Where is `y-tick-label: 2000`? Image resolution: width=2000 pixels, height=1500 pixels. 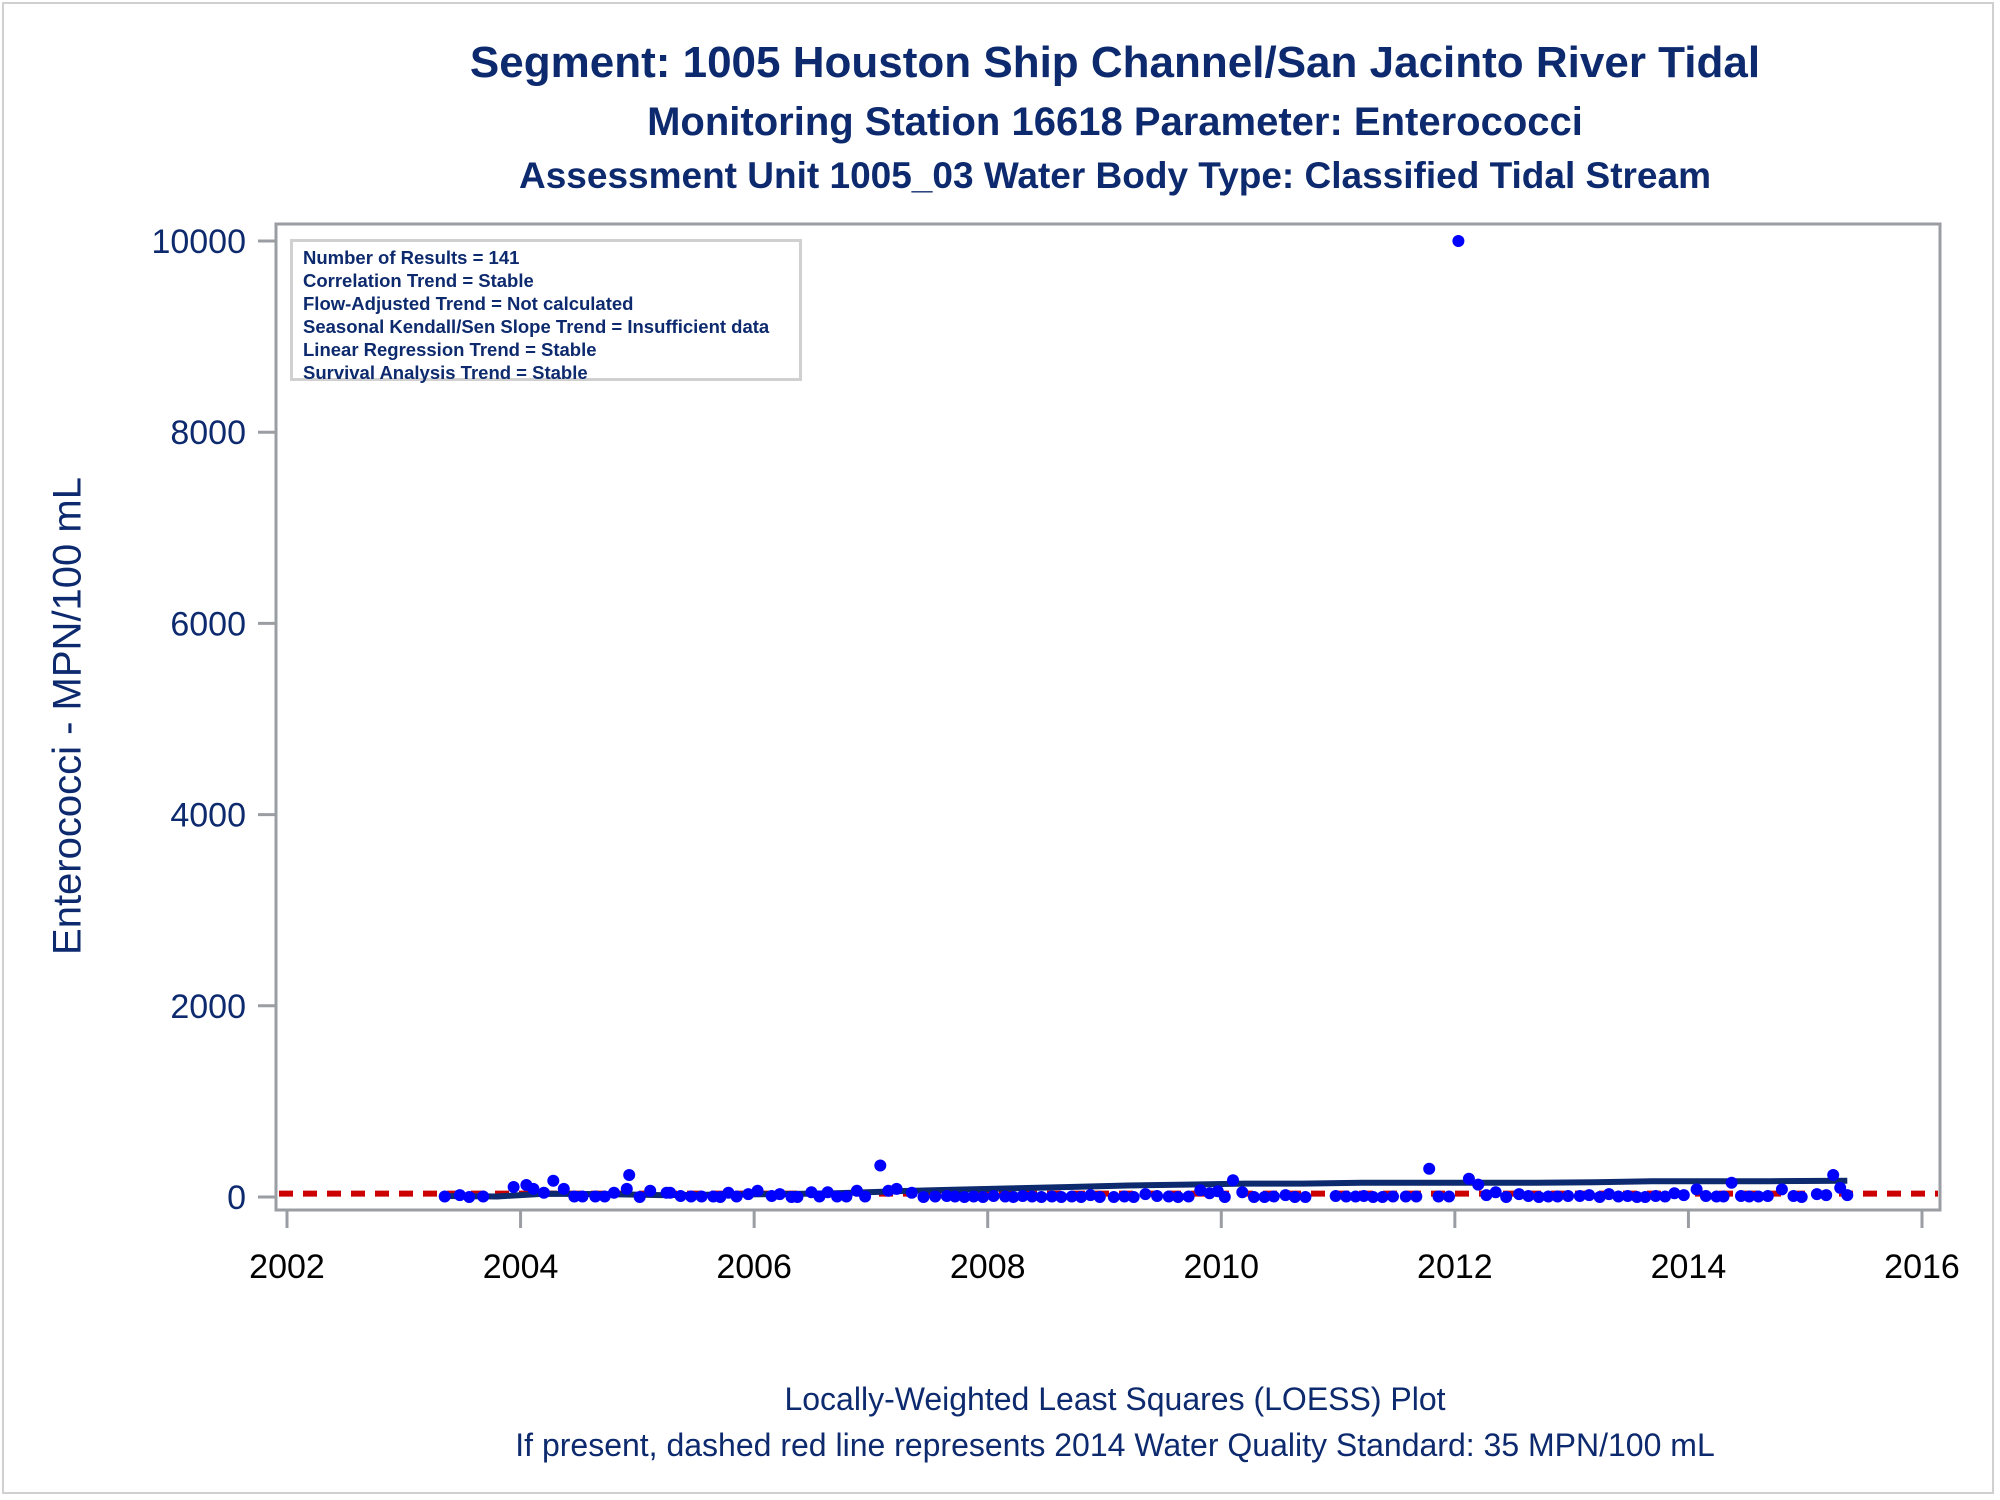 y-tick-label: 2000 is located at coordinates (208, 1007).